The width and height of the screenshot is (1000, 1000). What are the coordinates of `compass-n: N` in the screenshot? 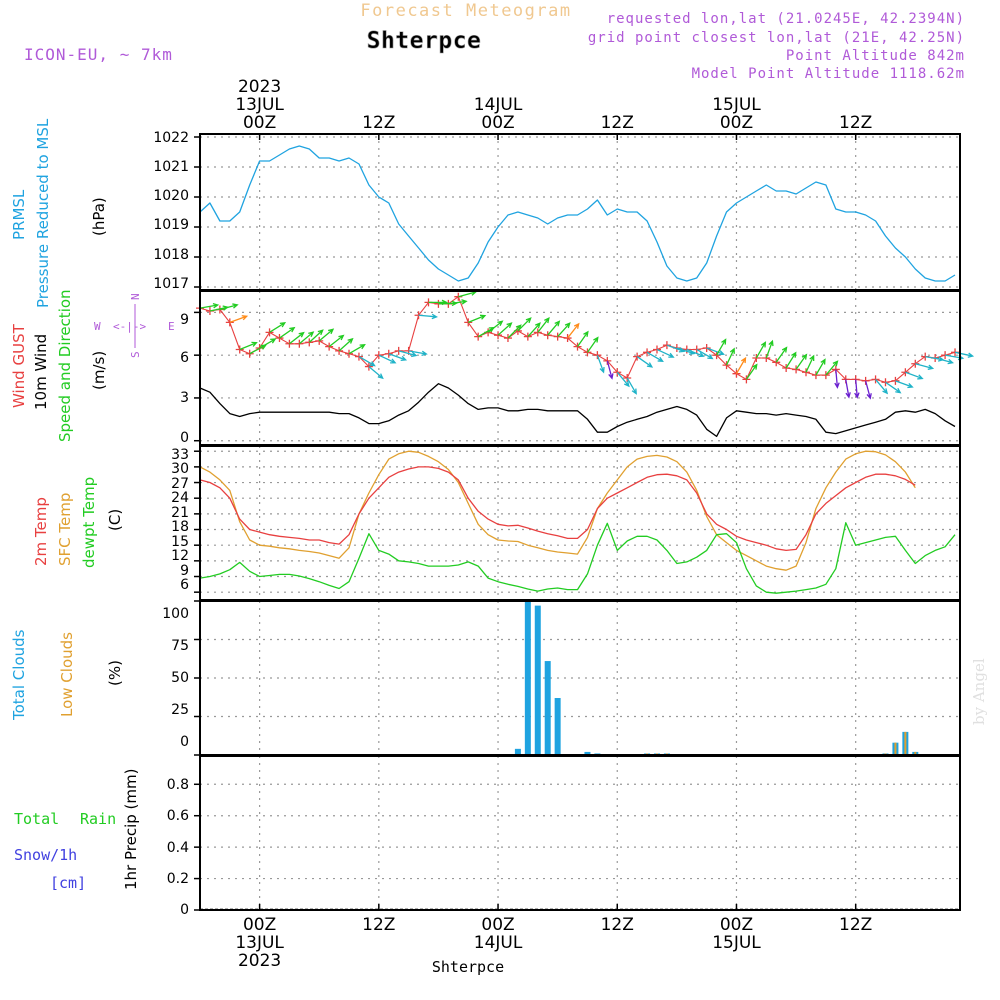 It's located at (135, 296).